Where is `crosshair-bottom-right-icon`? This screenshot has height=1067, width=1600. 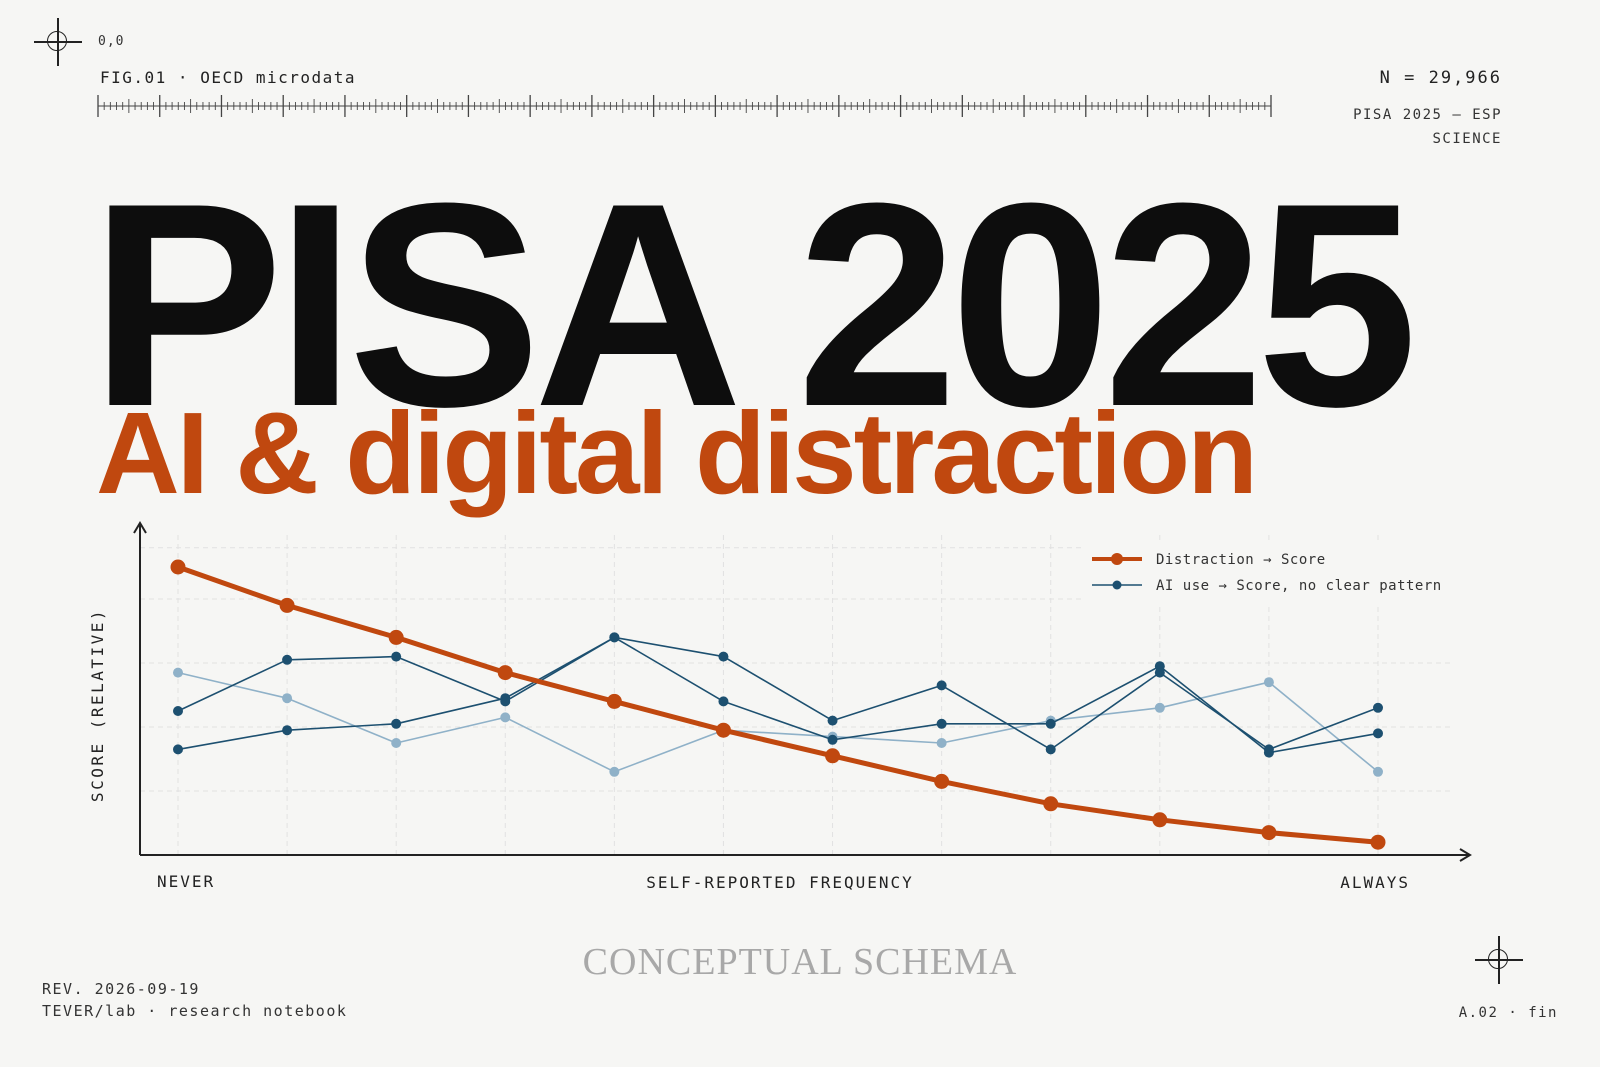 crosshair-bottom-right-icon is located at coordinates (1499, 960).